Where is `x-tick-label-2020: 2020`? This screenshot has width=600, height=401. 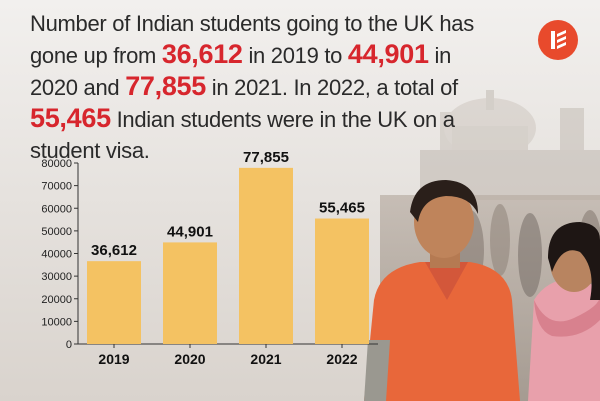
x-tick-label-2020: 2020 is located at coordinates (189, 359).